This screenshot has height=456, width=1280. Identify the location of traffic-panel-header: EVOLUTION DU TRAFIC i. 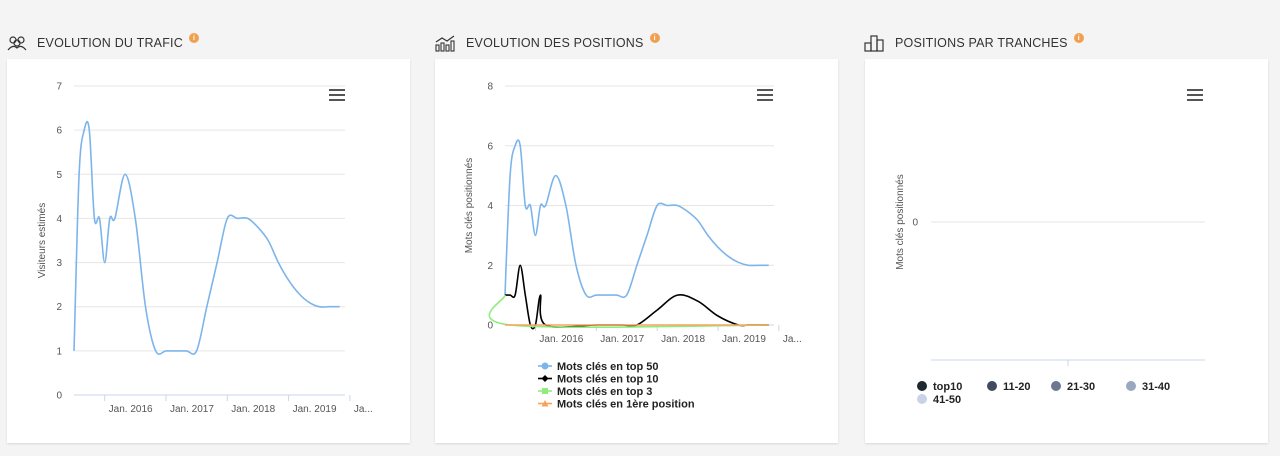
(102, 43).